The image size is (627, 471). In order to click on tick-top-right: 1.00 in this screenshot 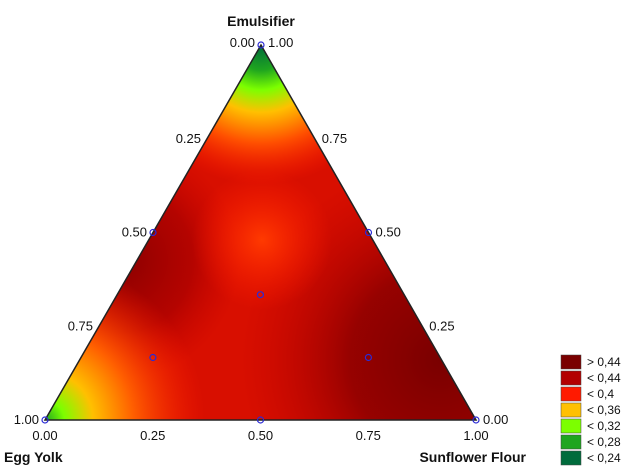, I will do `click(280, 42)`.